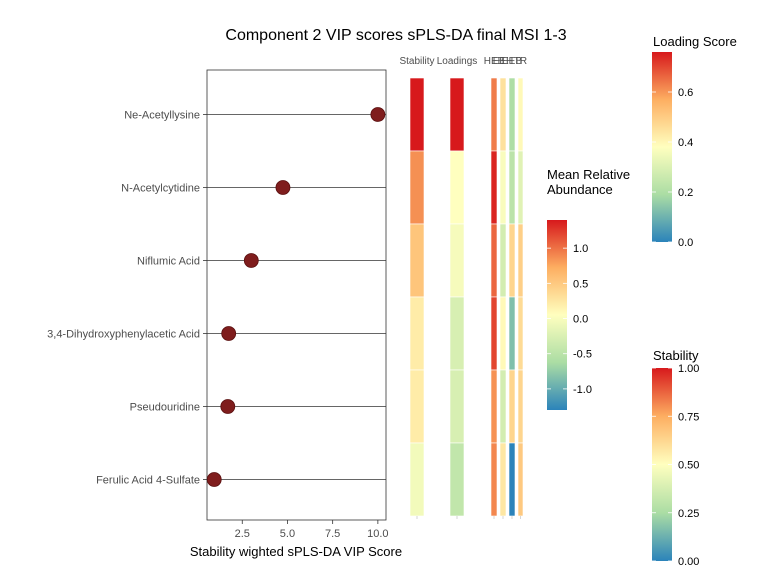 The image size is (768, 576). I want to click on y-tick-label: 3,4-Dihydroxyphenylacetic Acid, so click(123, 335).